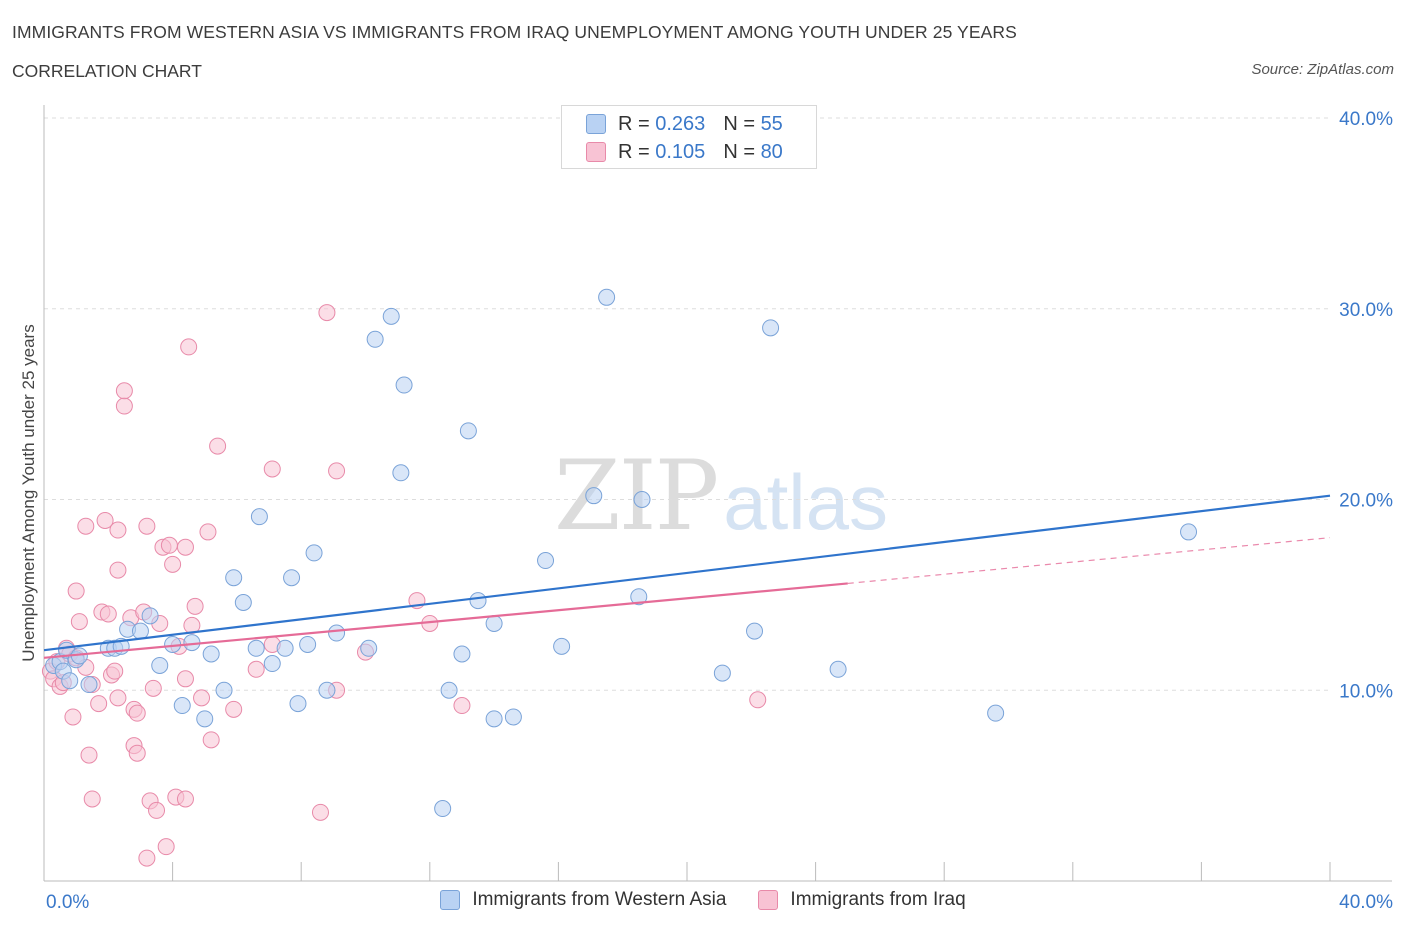 The width and height of the screenshot is (1406, 930). Describe the element at coordinates (1322, 69) in the screenshot. I see `source-note: Source: ZipAtlas.com` at that location.